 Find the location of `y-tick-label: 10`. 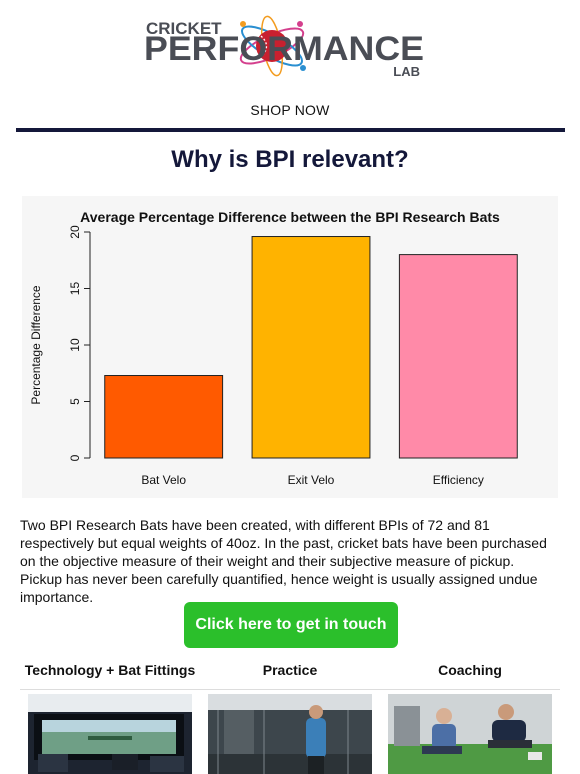

y-tick-label: 10 is located at coordinates (75, 345).